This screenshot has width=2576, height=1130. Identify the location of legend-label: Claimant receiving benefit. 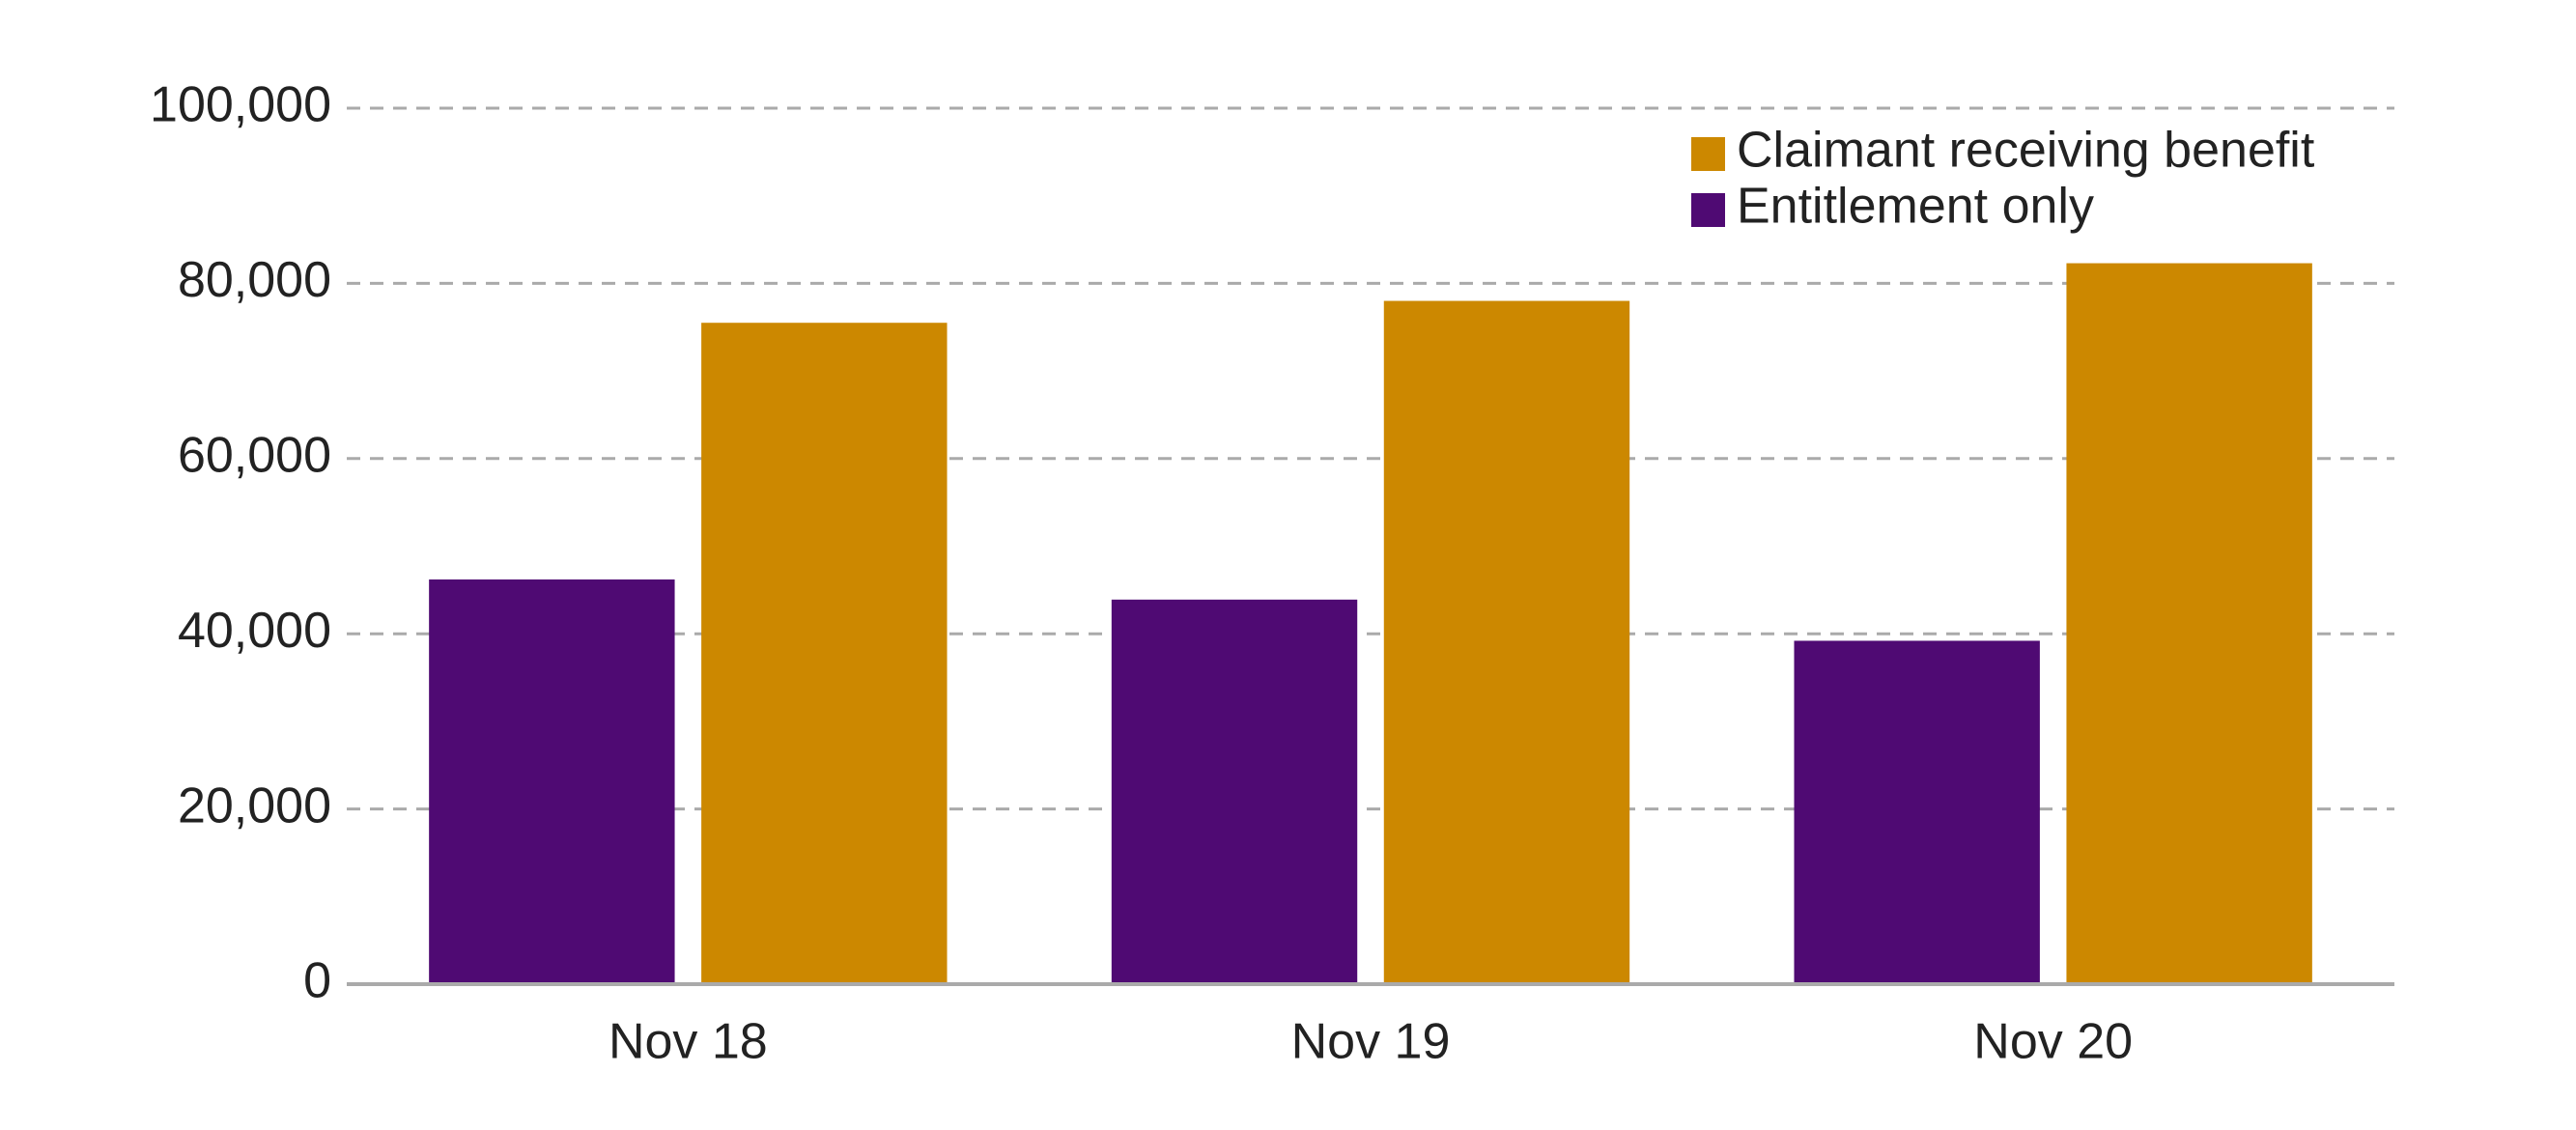
(2026, 151).